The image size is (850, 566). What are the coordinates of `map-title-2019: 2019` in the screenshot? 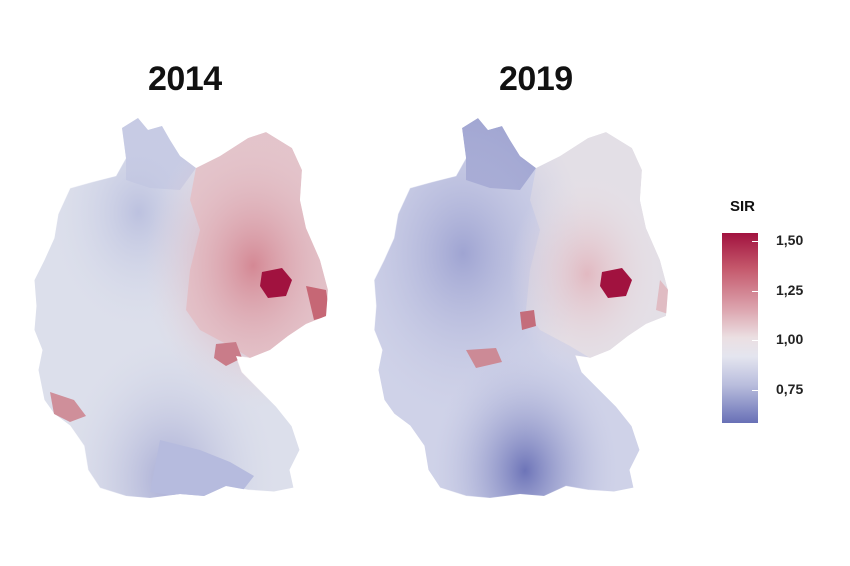 It's located at (536, 79).